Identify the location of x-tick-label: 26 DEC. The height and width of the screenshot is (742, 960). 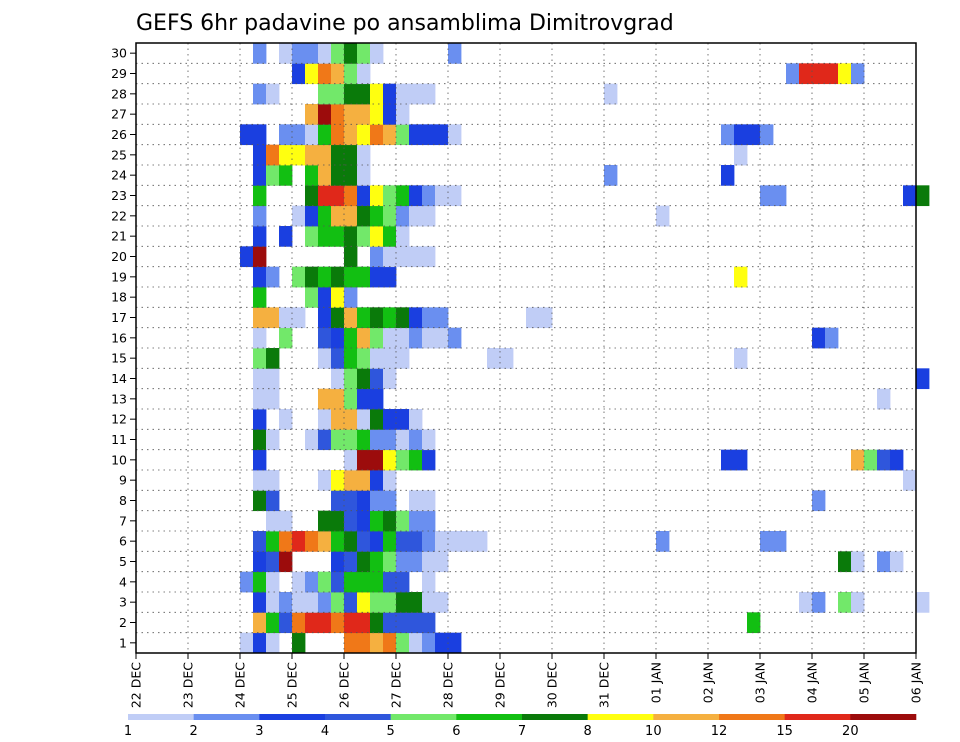
(344, 685).